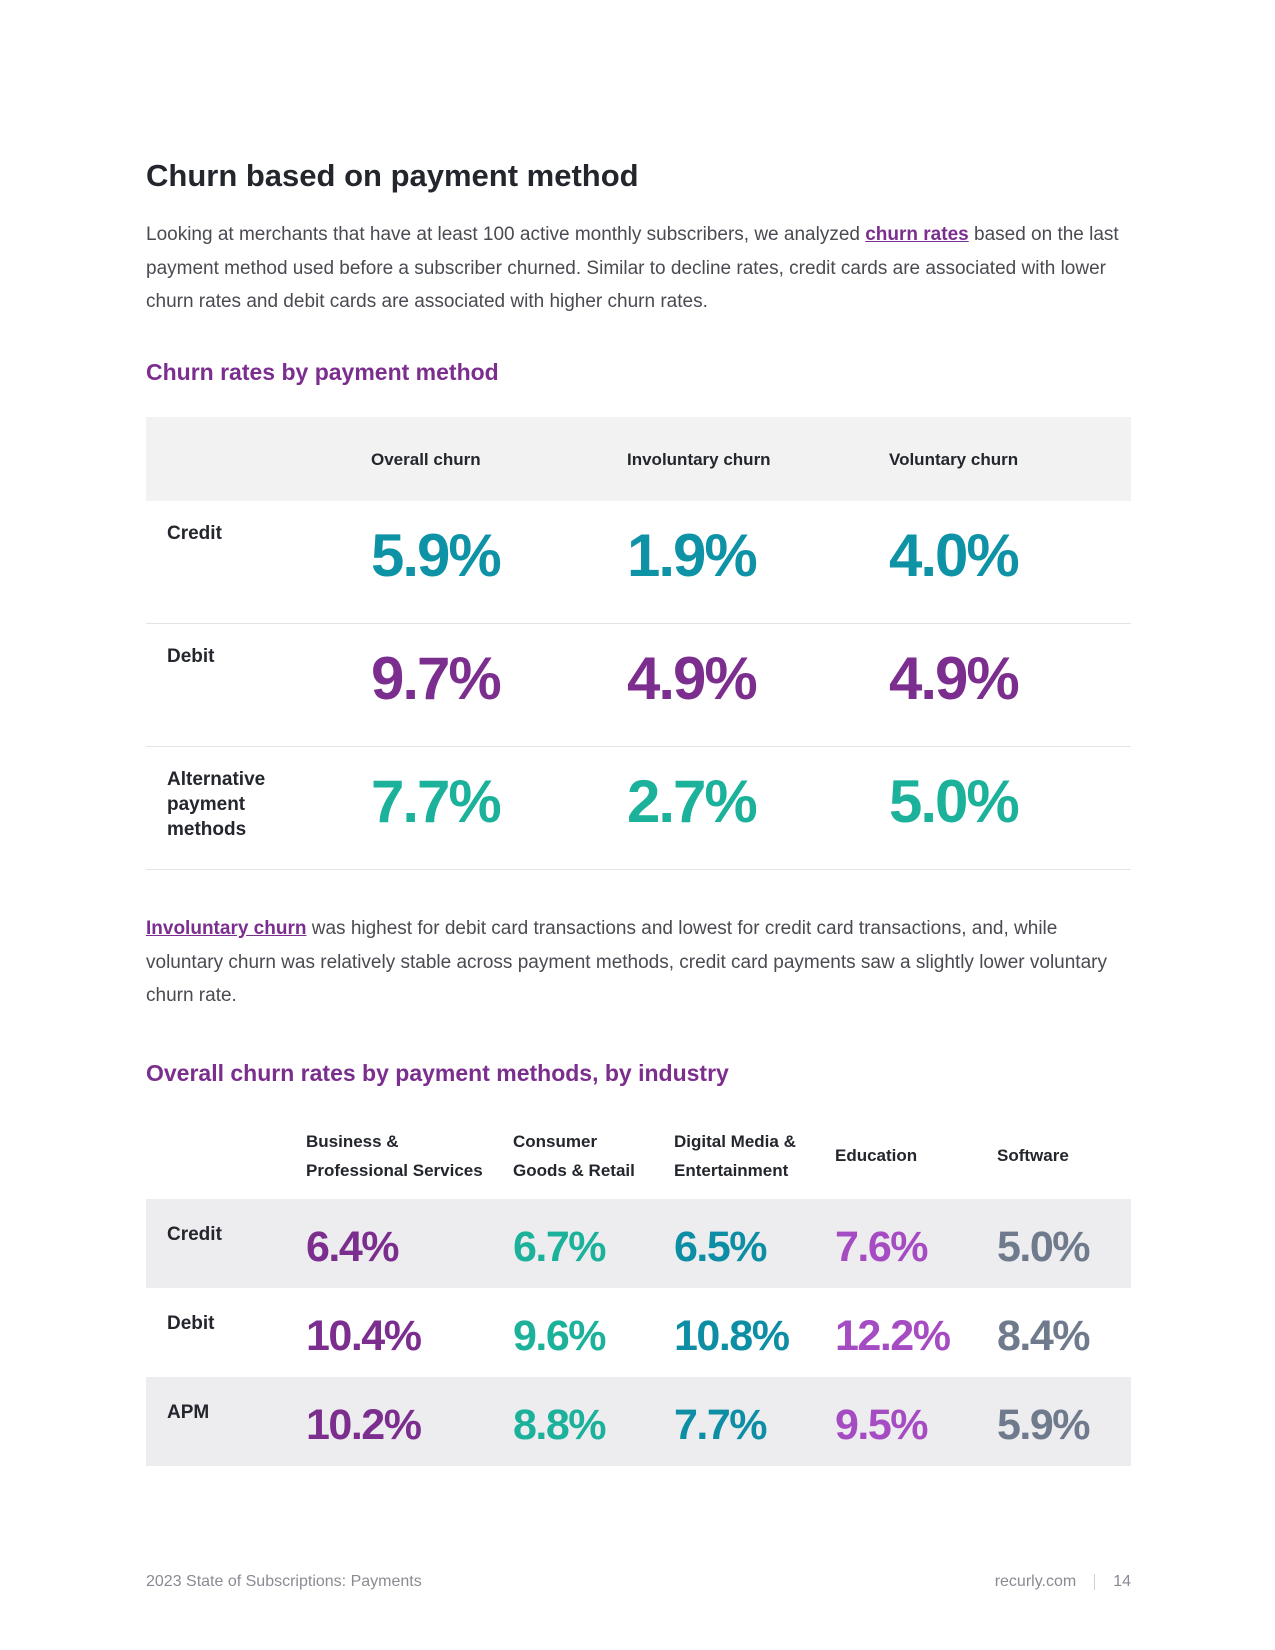 This screenshot has height=1650, width=1275. Describe the element at coordinates (353, 1247) in the screenshot. I see `value-cell: 6.4%` at that location.